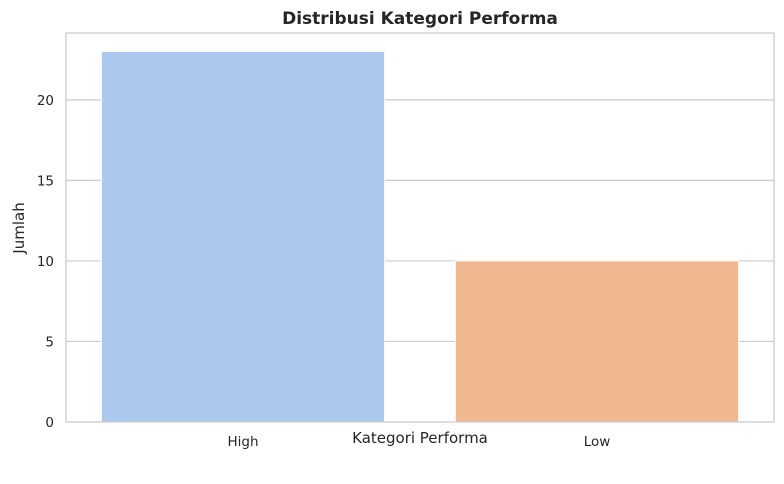 The height and width of the screenshot is (484, 784). Describe the element at coordinates (45, 181) in the screenshot. I see `y-tick-label: 15` at that location.